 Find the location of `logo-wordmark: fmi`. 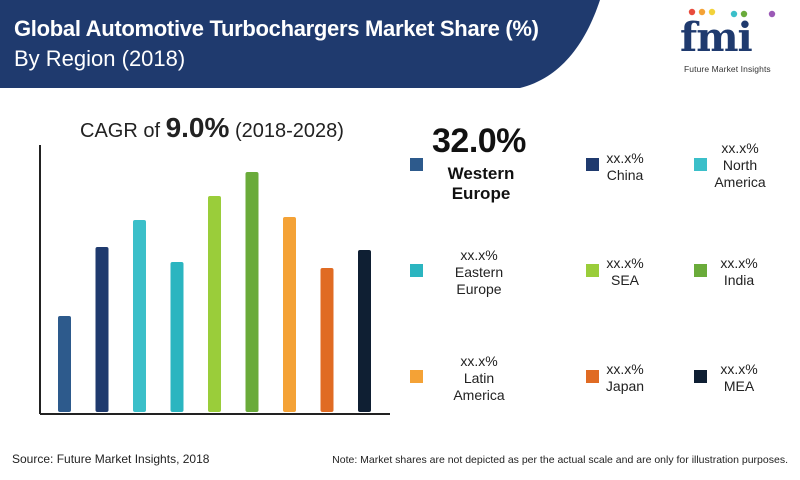

logo-wordmark: fmi is located at coordinates (716, 37).